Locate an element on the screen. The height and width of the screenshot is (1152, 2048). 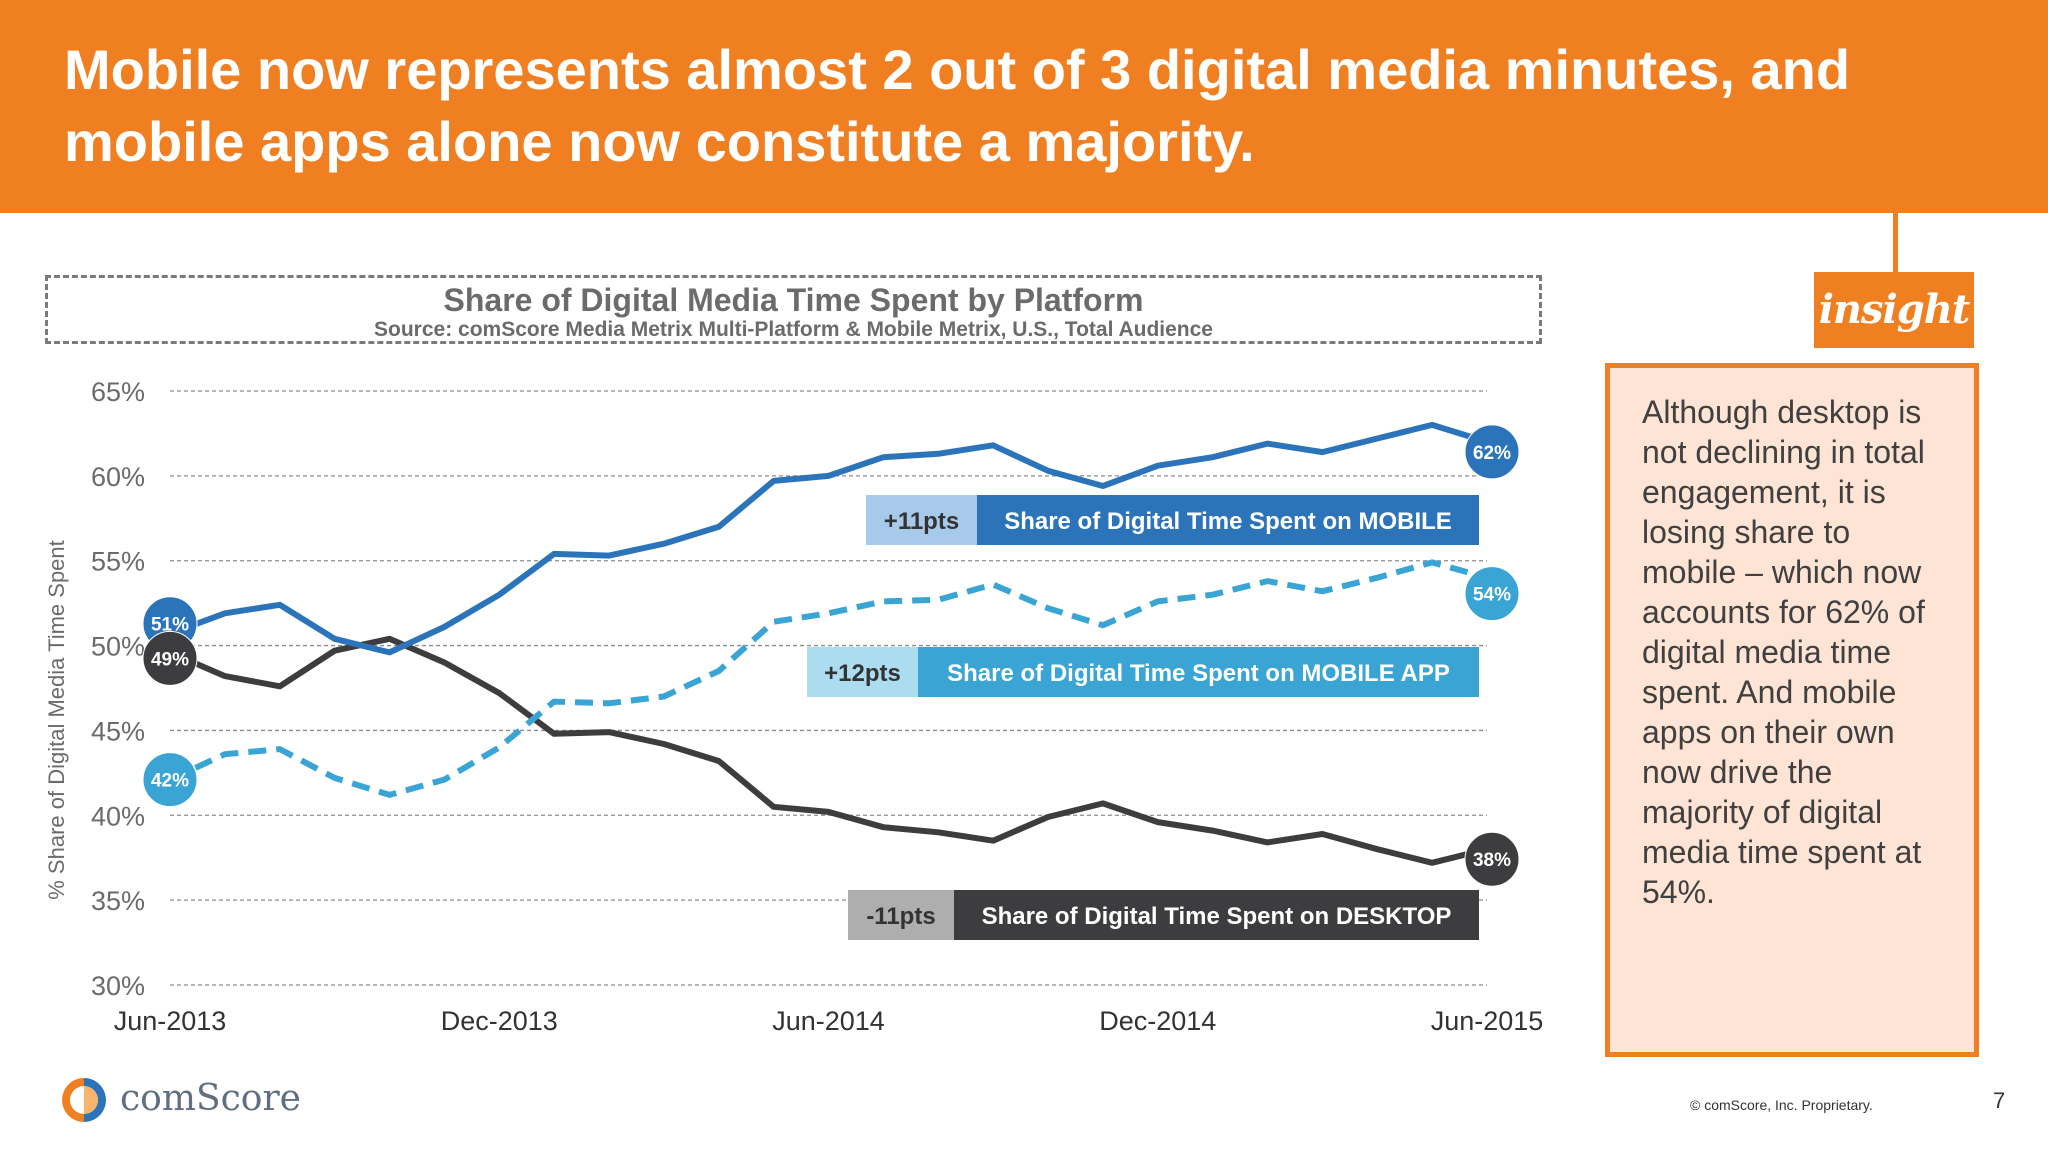
comscore-logo-icon is located at coordinates (84, 1100).